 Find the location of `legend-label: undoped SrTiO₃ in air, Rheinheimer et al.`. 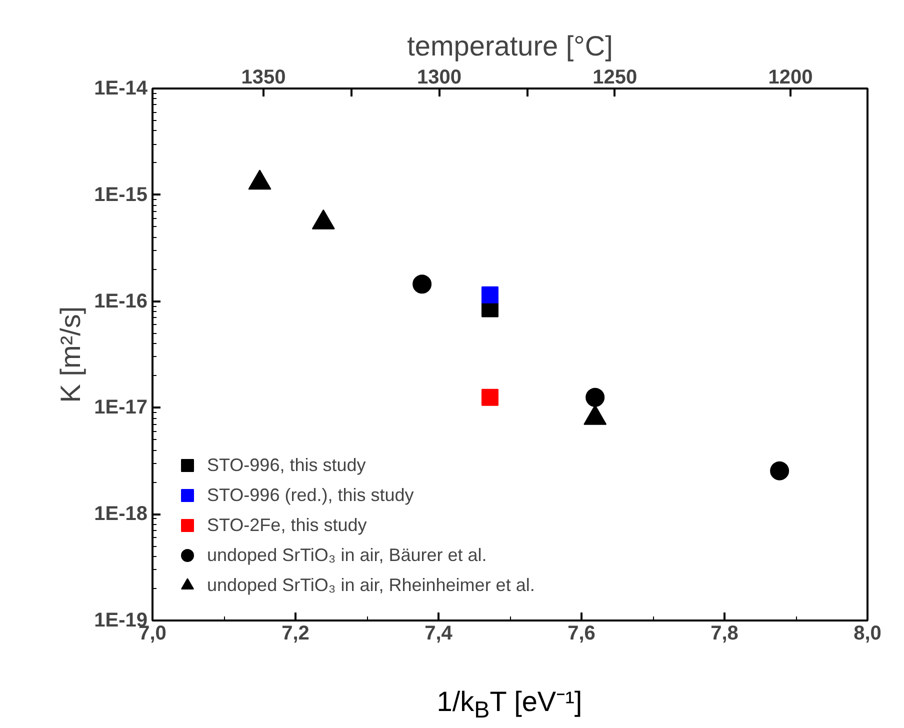

legend-label: undoped SrTiO₃ in air, Rheinheimer et al. is located at coordinates (371, 585).